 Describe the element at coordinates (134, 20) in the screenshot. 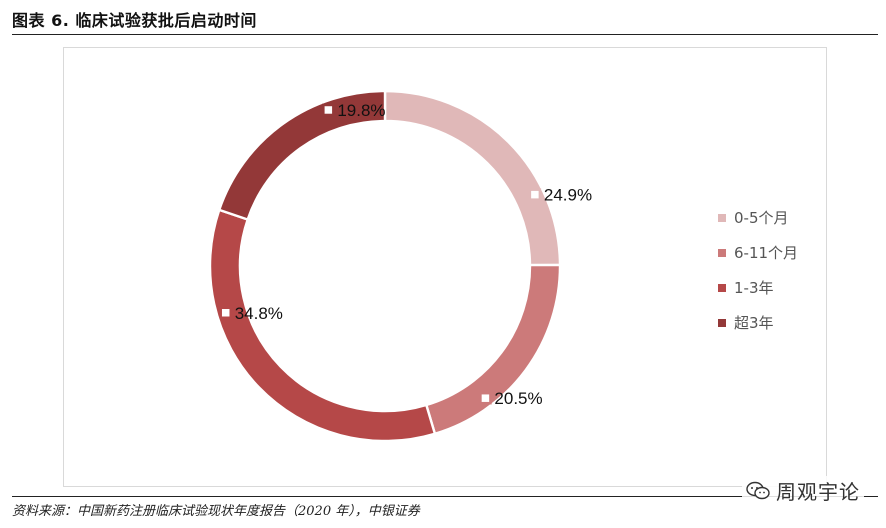

I see `figure-title: 图表 6. 临床试验获批后启动时间` at that location.